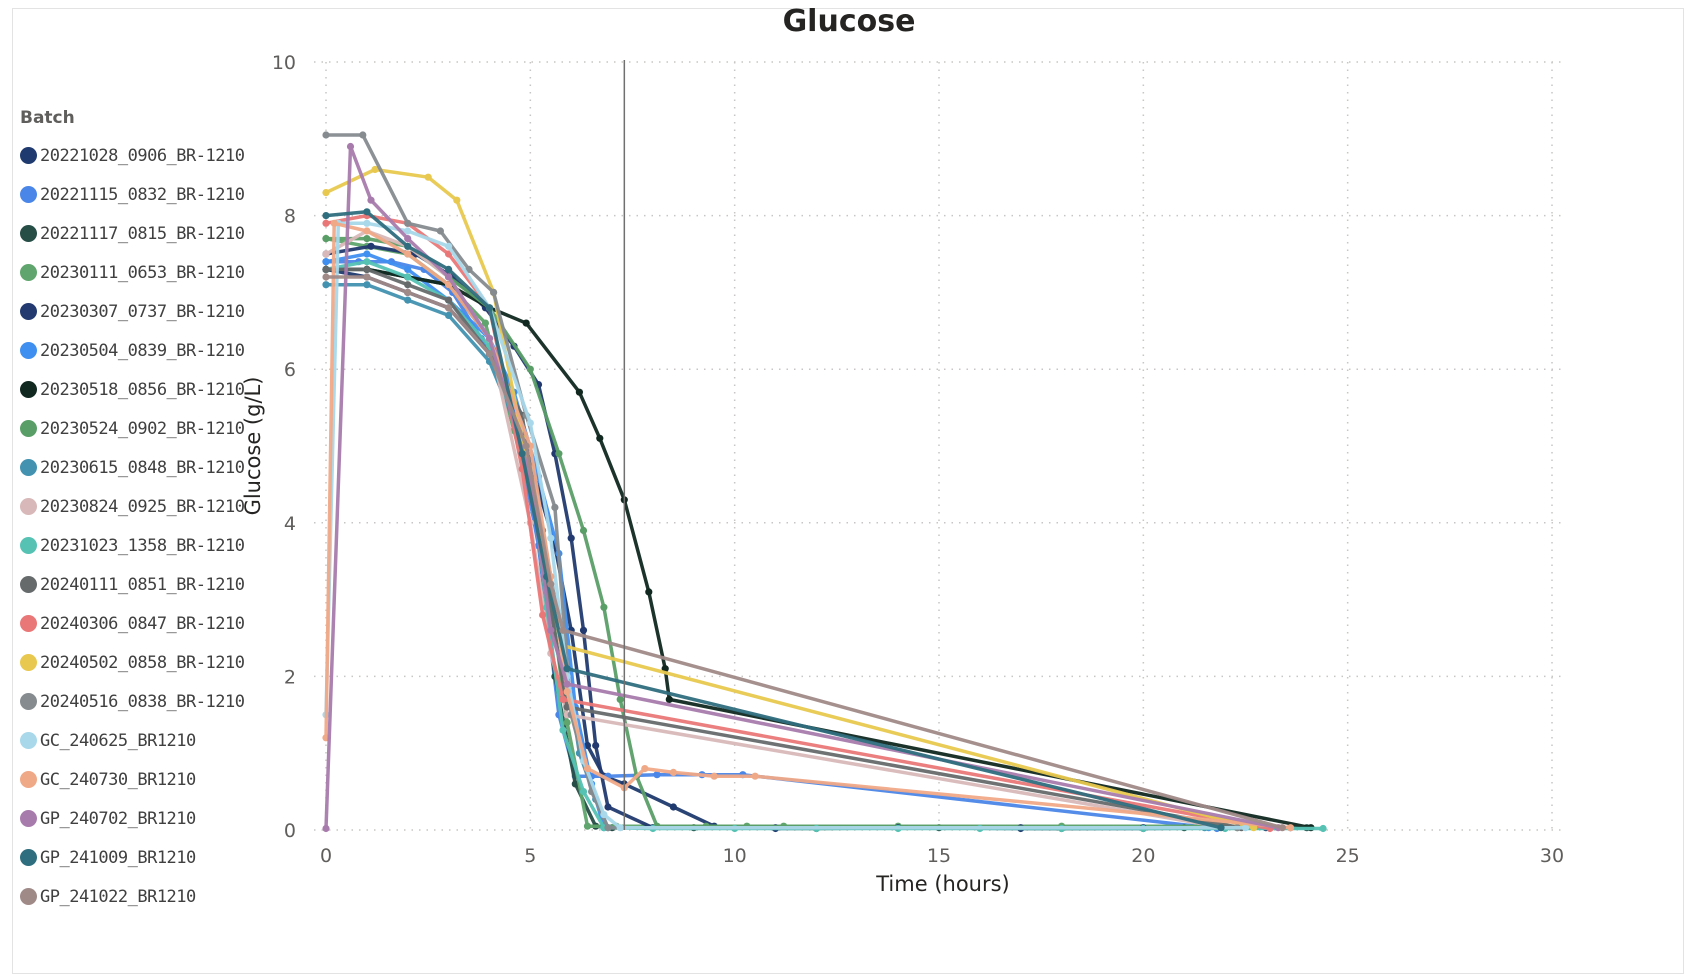 This screenshot has width=1698, height=980. I want to click on legend-item: 20240306_0847_BR-1210, so click(132, 623).